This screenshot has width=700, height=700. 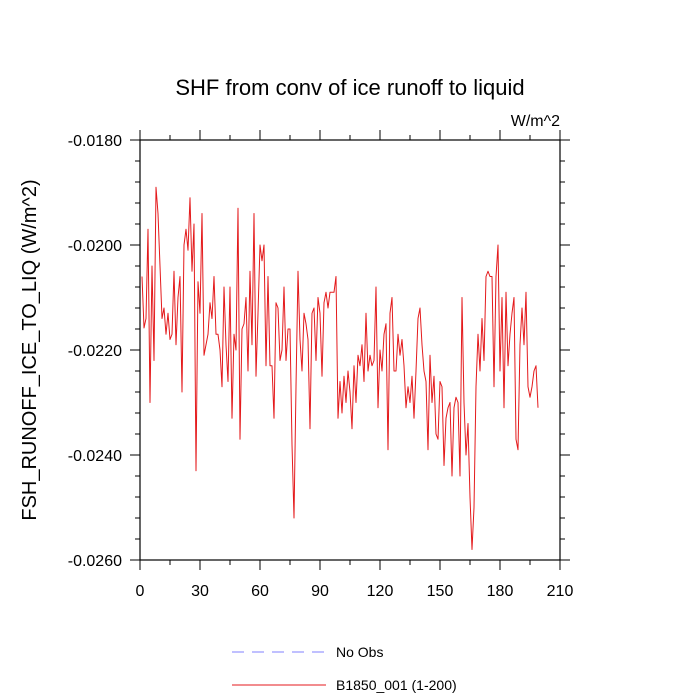 What do you see at coordinates (349, 87) in the screenshot?
I see `chart-title: SHF from conv of ice runoff to liquid` at bounding box center [349, 87].